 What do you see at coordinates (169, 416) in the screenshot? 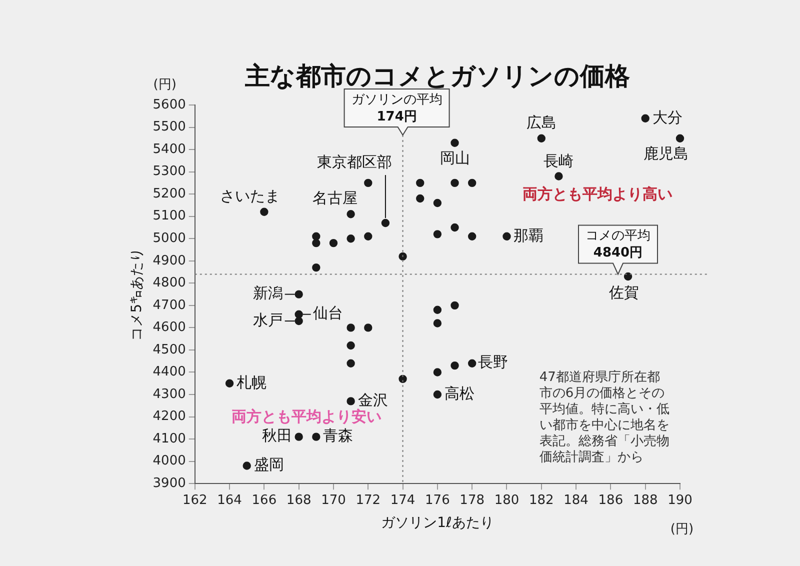
I see `y-tick-label: 4200` at bounding box center [169, 416].